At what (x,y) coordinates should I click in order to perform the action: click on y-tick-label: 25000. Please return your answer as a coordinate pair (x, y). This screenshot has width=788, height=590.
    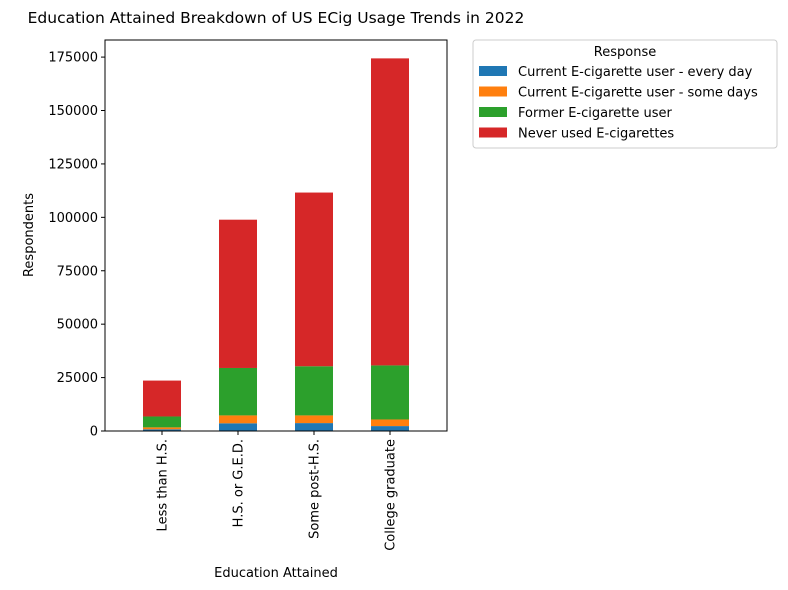
    Looking at the image, I should click on (77, 378).